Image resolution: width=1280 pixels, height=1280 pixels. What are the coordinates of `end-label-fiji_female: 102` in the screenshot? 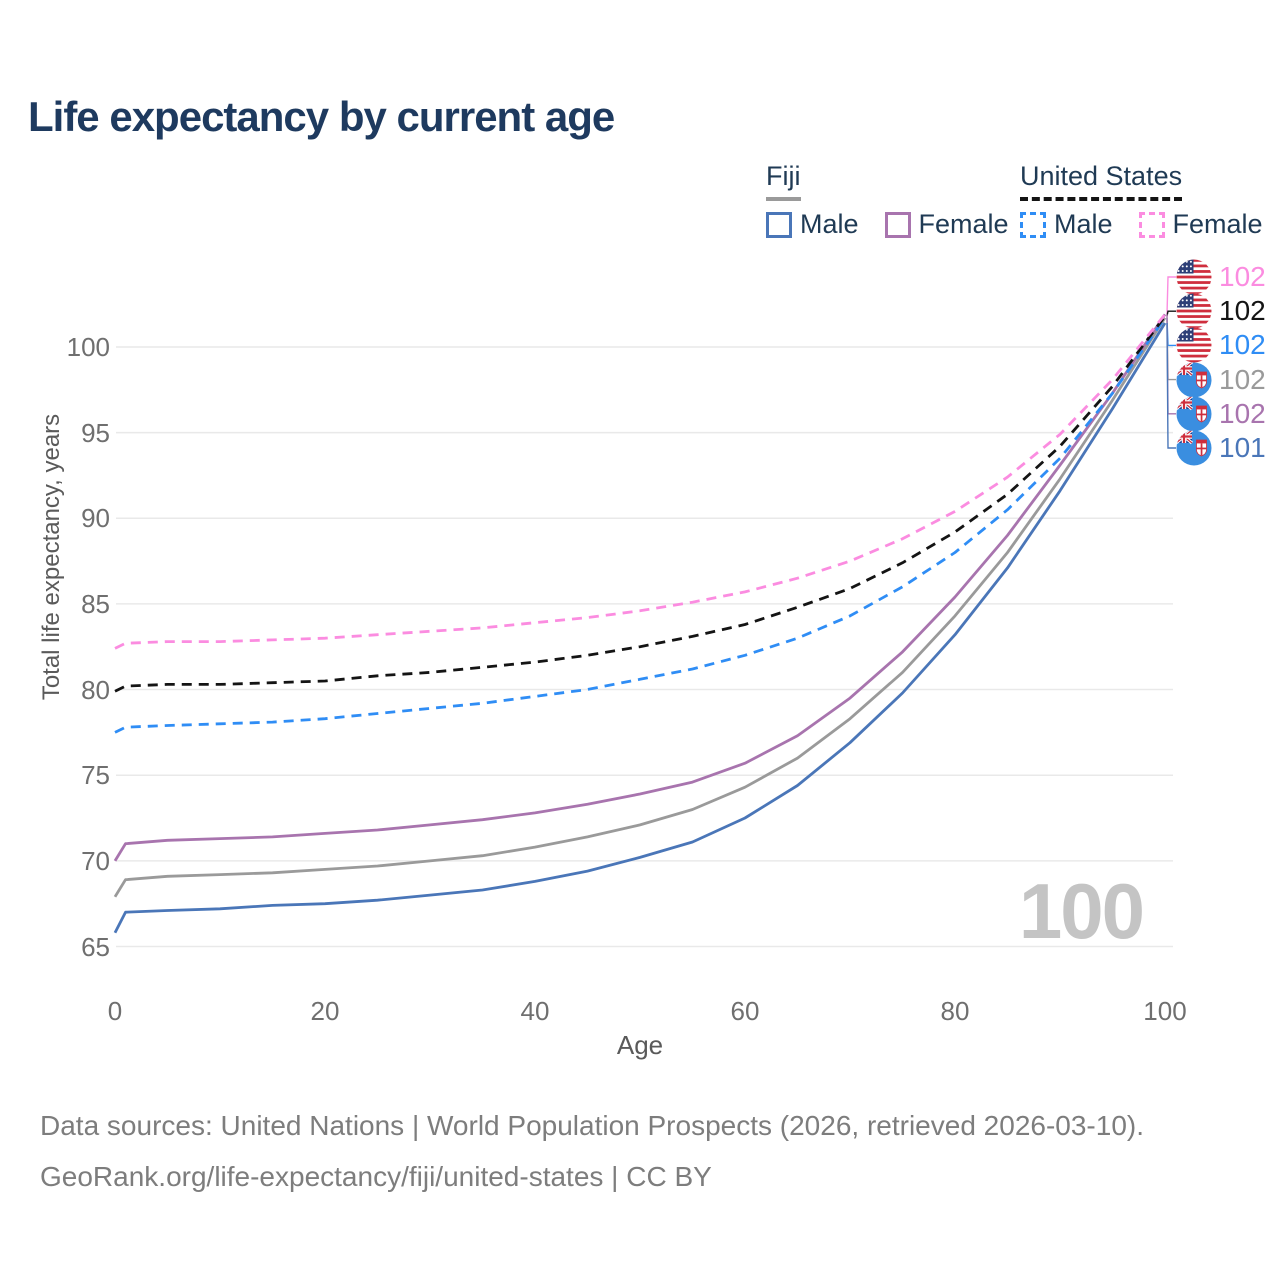 It's located at (1221, 414).